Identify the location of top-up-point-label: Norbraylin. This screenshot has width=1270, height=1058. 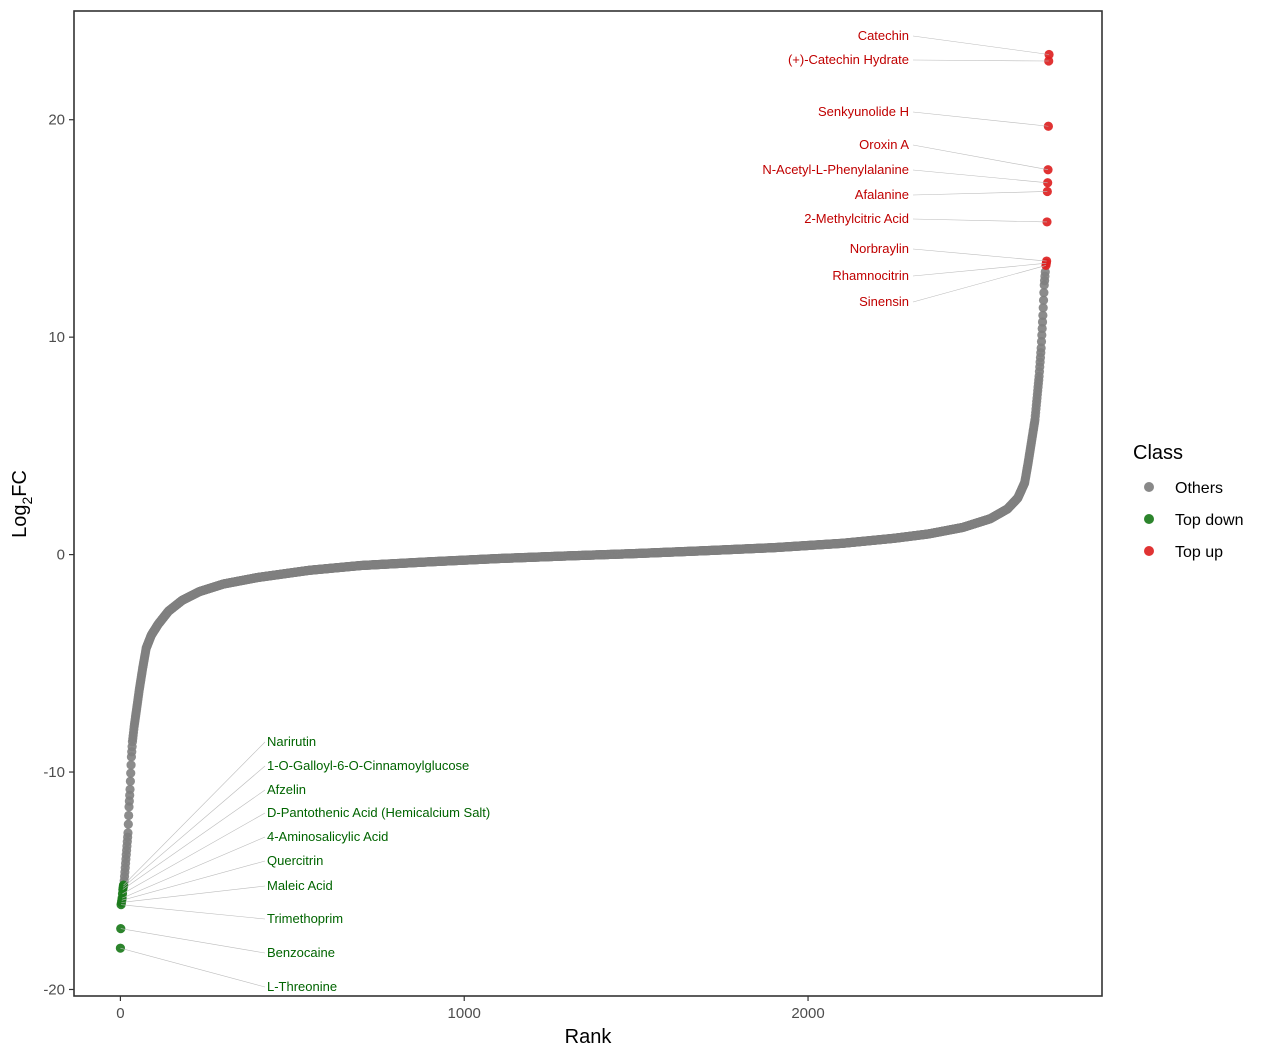
(879, 248).